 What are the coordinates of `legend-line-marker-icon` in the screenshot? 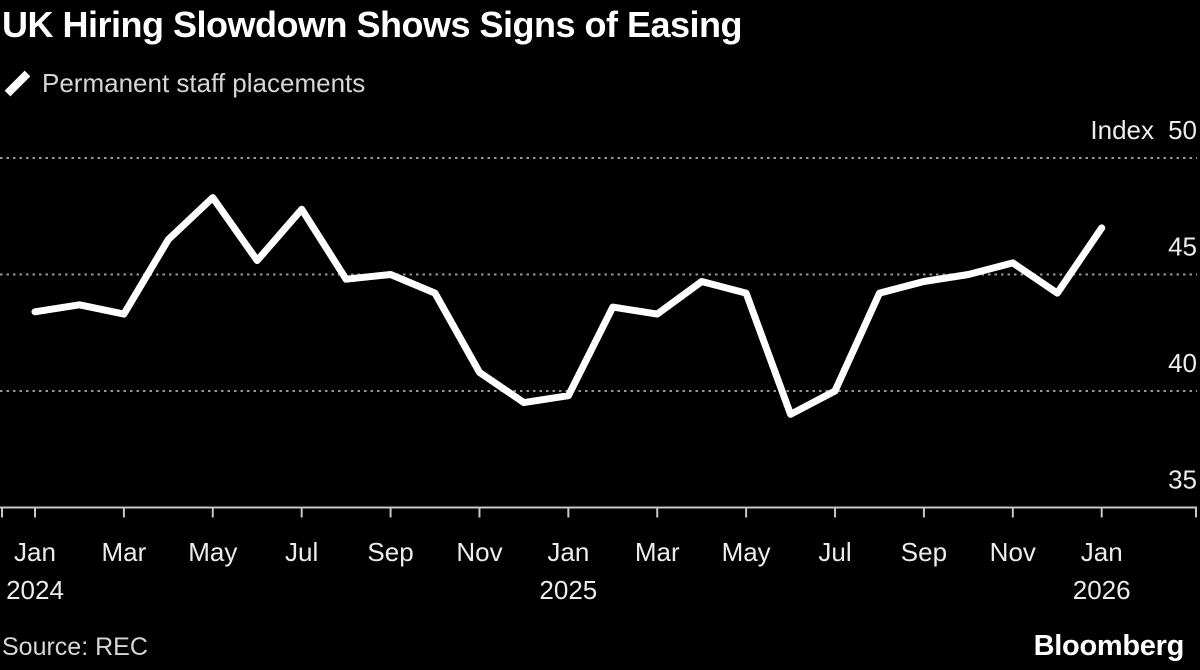 It's located at (17, 83).